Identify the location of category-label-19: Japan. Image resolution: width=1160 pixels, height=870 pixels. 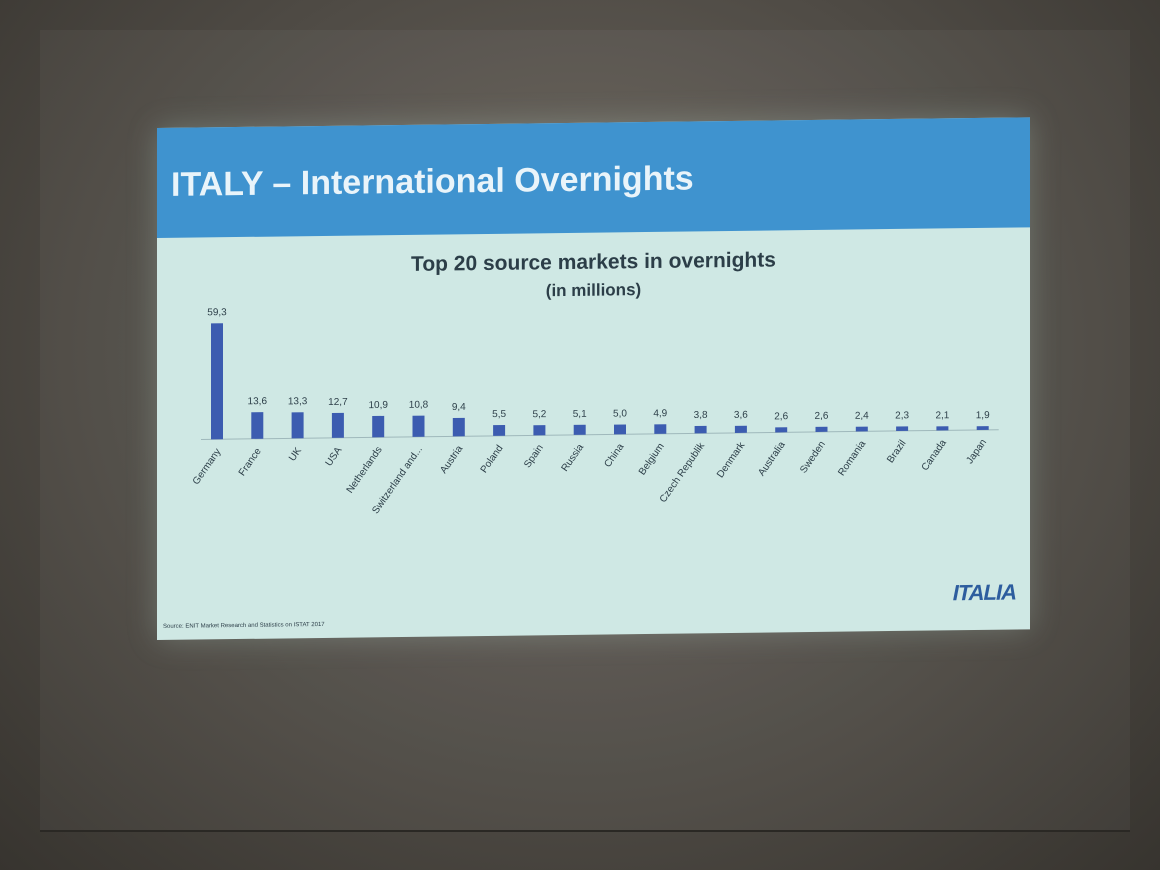
(977, 451).